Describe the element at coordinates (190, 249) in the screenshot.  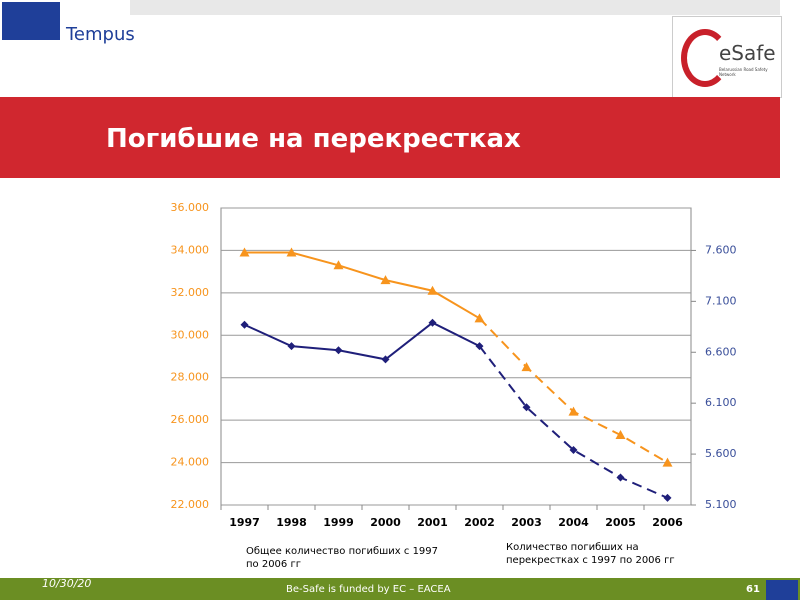
I see `y-tick-label: 34.000` at that location.